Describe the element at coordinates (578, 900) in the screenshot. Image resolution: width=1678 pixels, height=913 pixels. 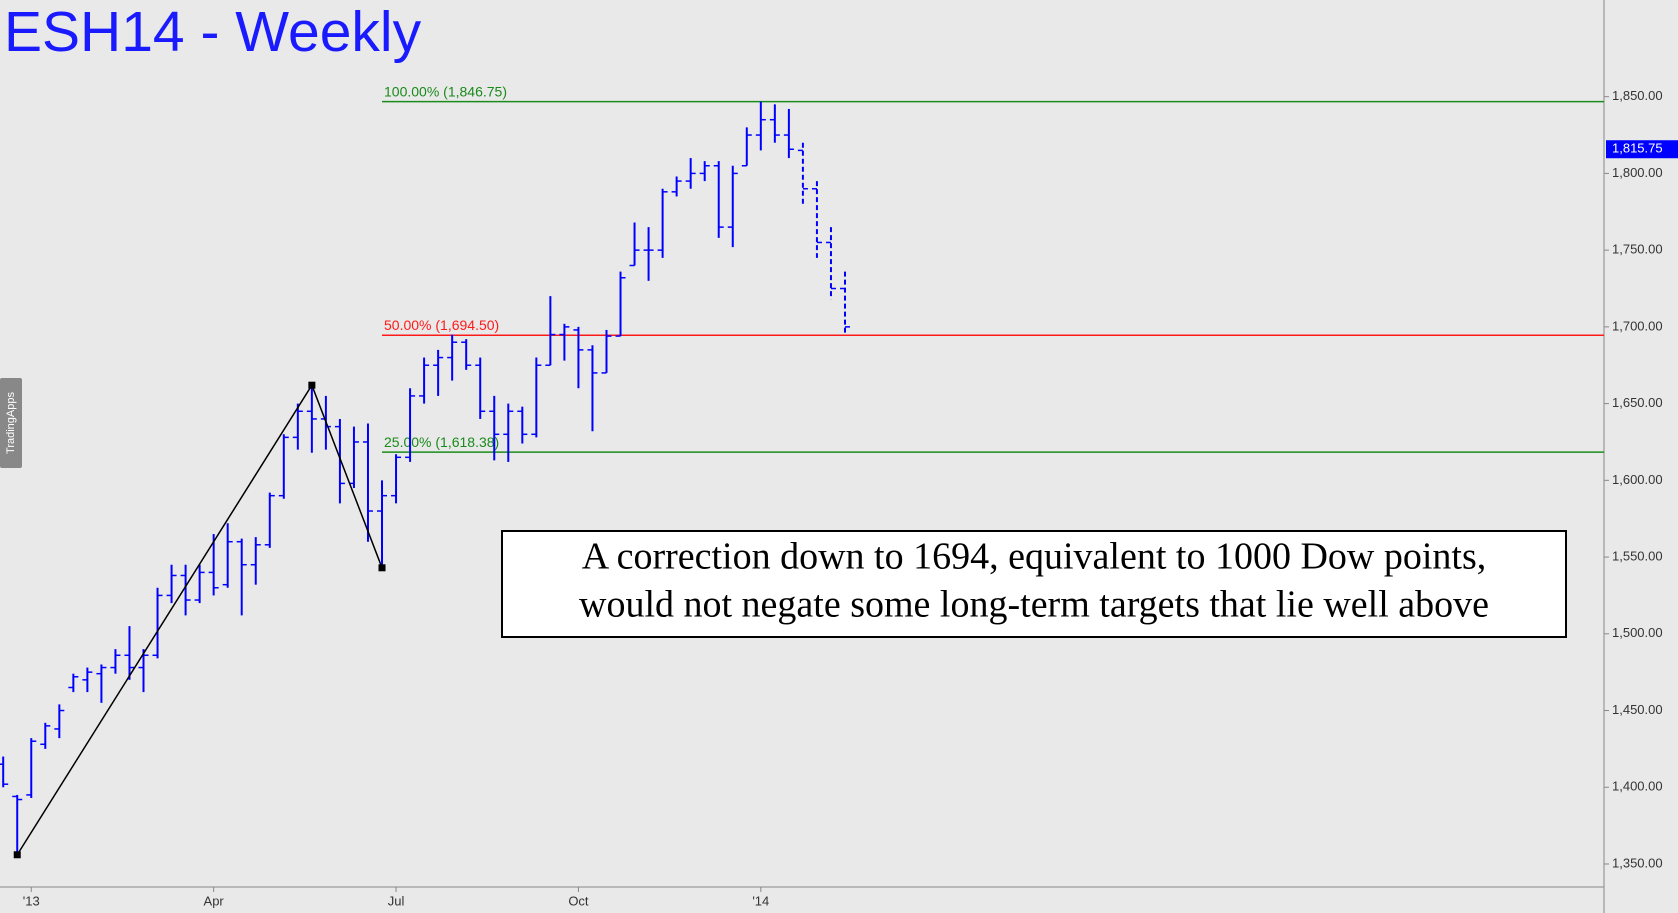
I see `x-tick-label: Oct` at that location.